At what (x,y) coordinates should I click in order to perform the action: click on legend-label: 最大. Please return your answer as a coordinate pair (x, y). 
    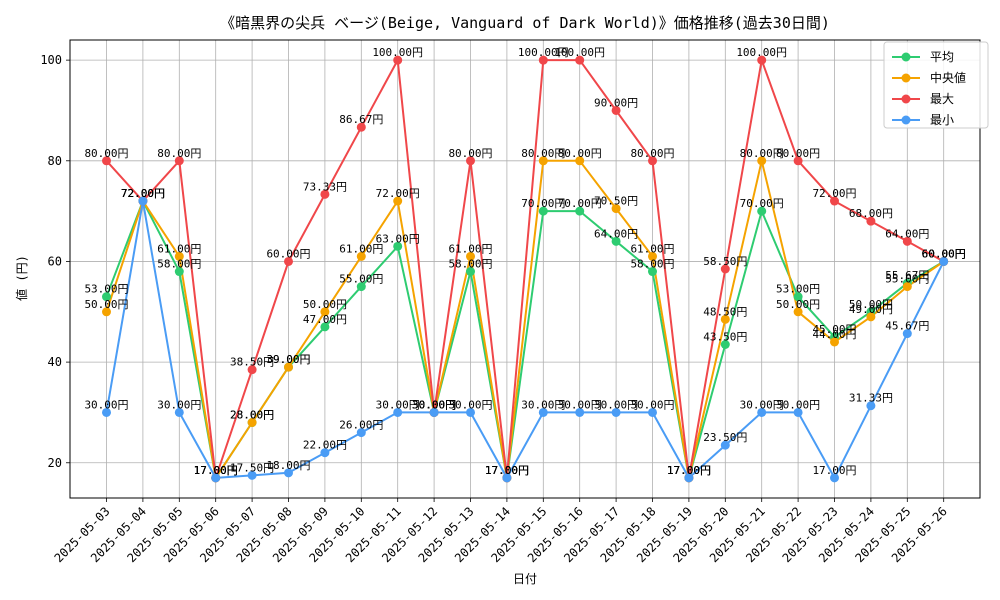
    Looking at the image, I should click on (942, 99).